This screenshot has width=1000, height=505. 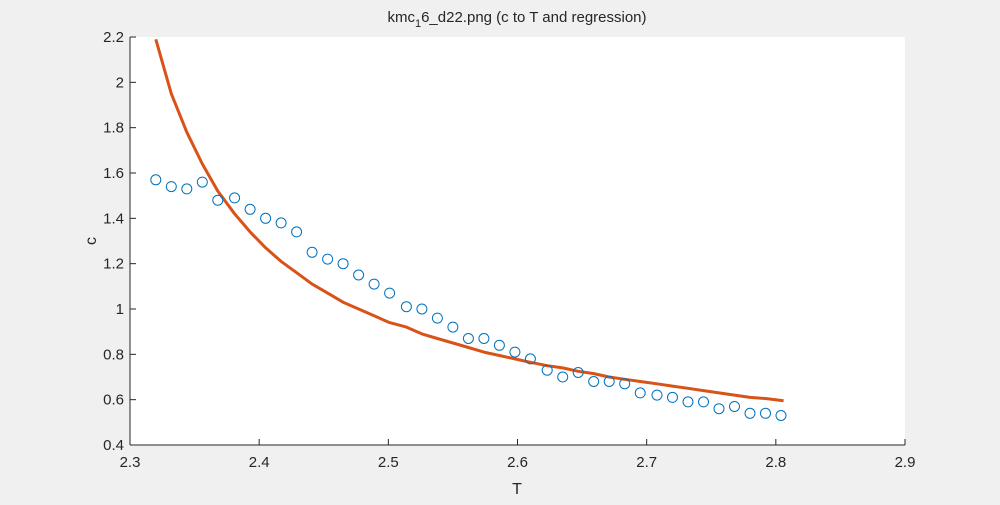 What do you see at coordinates (516, 19) in the screenshot?
I see `chart-title: kmc16_d22.png (c to T and regression)` at bounding box center [516, 19].